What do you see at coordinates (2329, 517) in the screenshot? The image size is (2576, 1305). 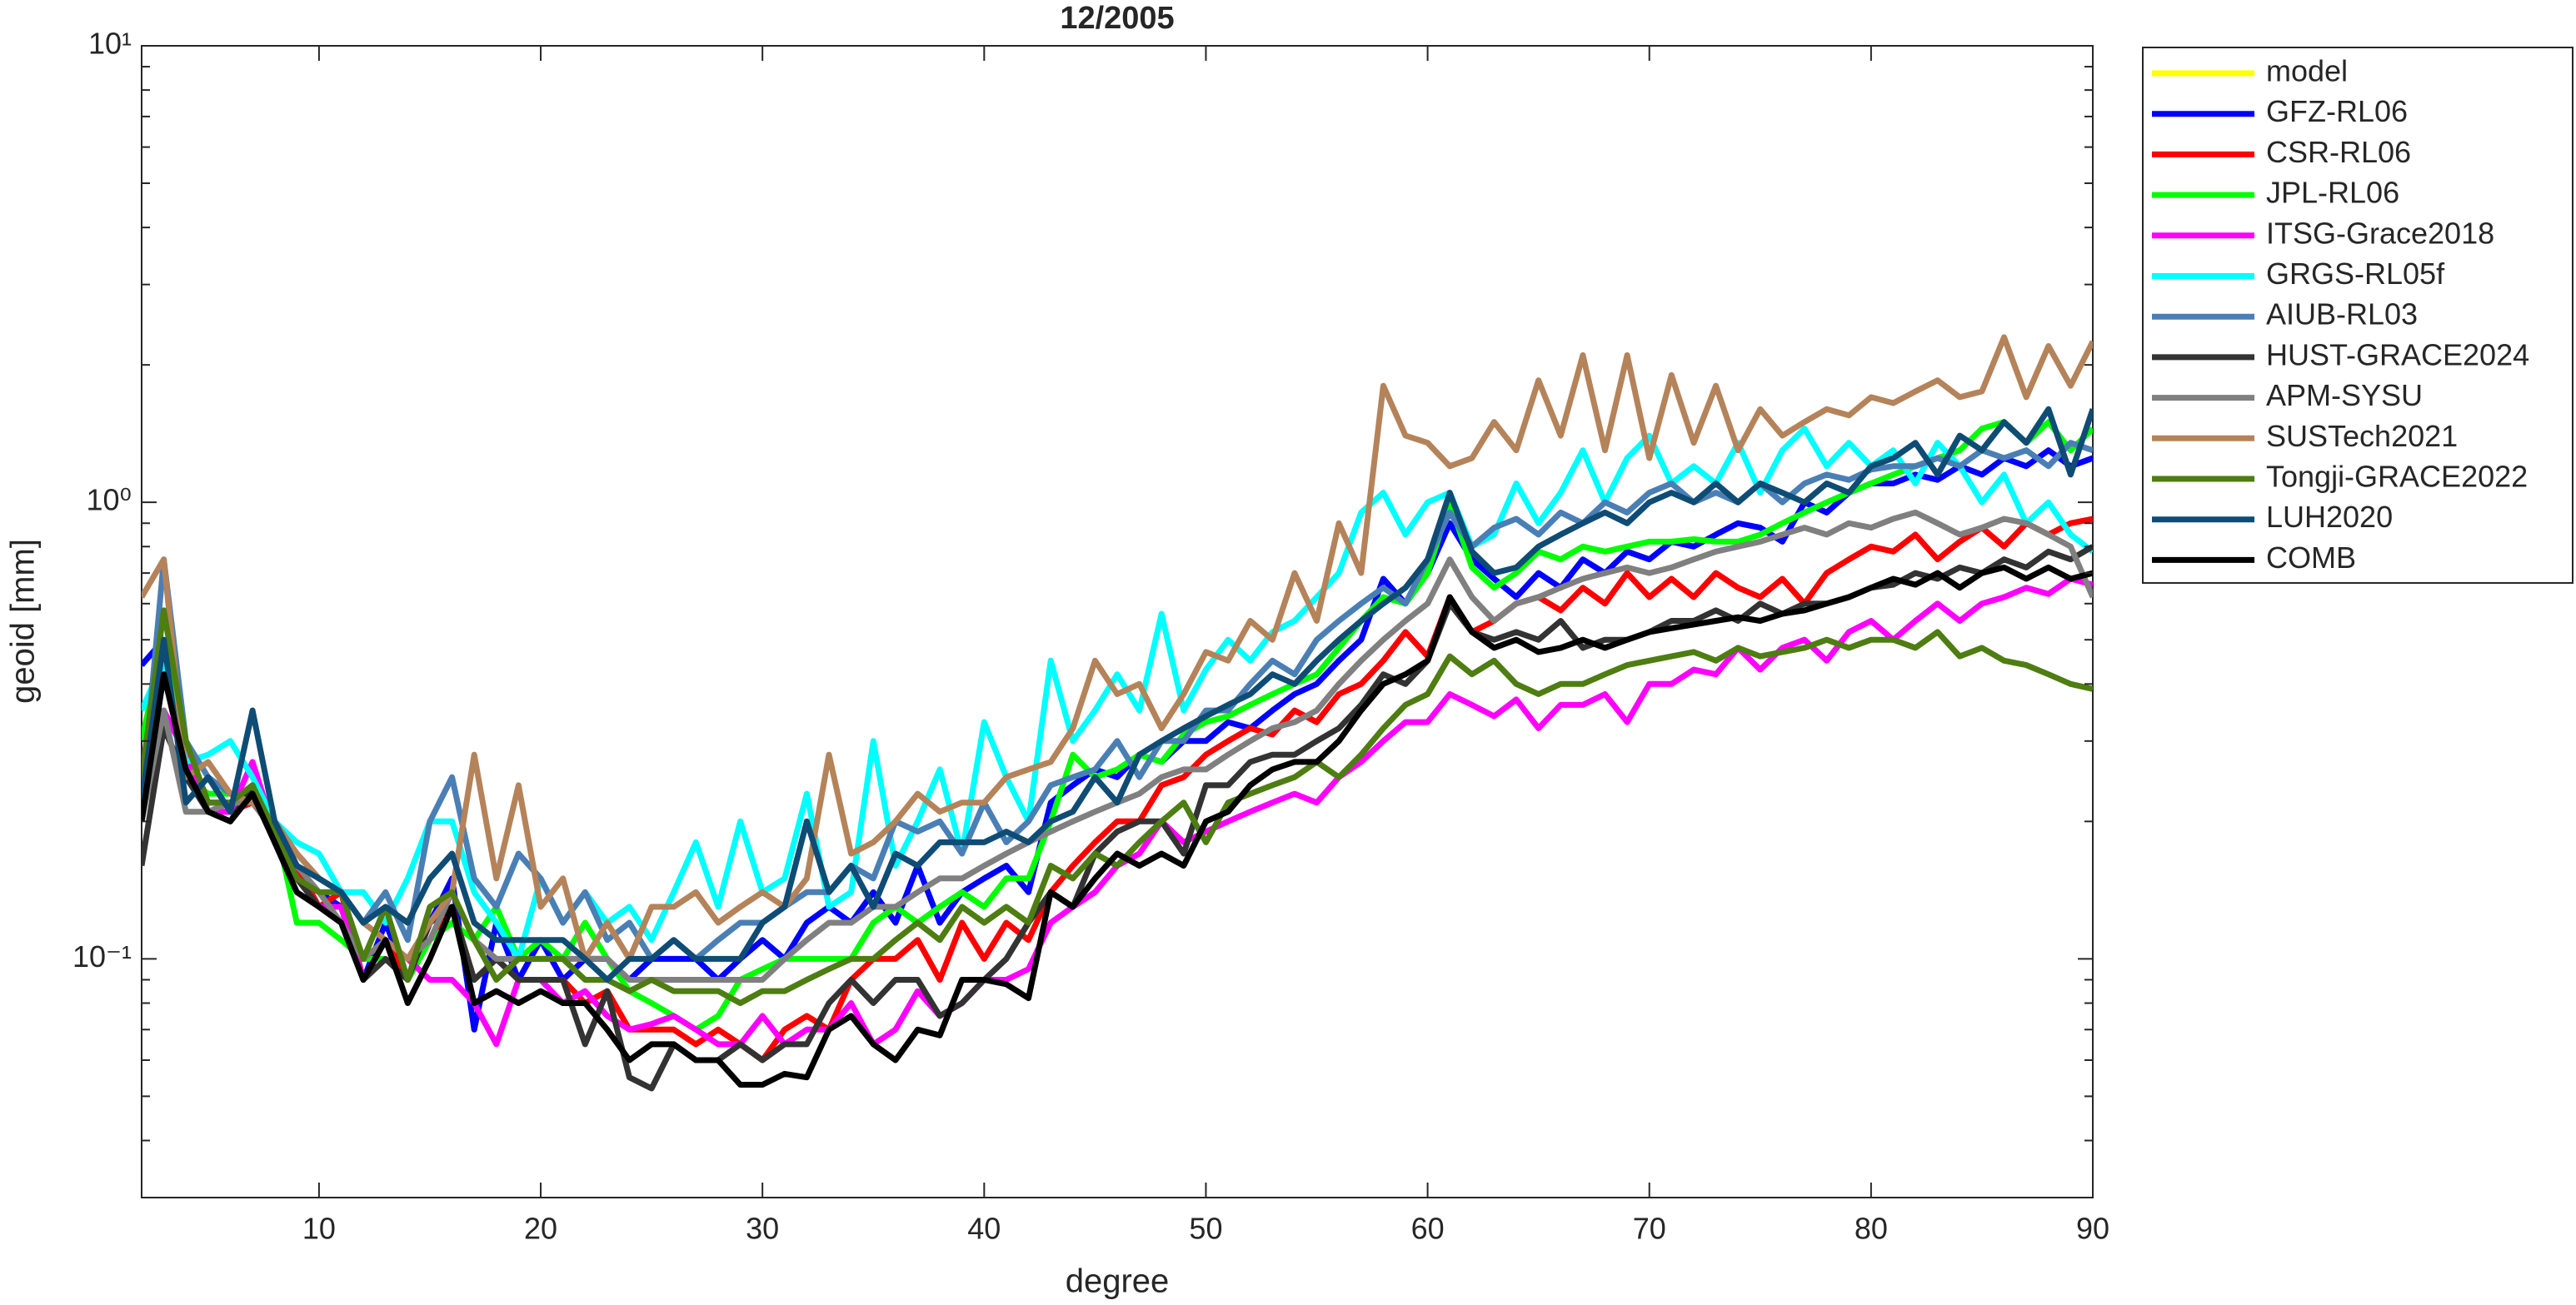 I see `legend-label: LUH2020` at bounding box center [2329, 517].